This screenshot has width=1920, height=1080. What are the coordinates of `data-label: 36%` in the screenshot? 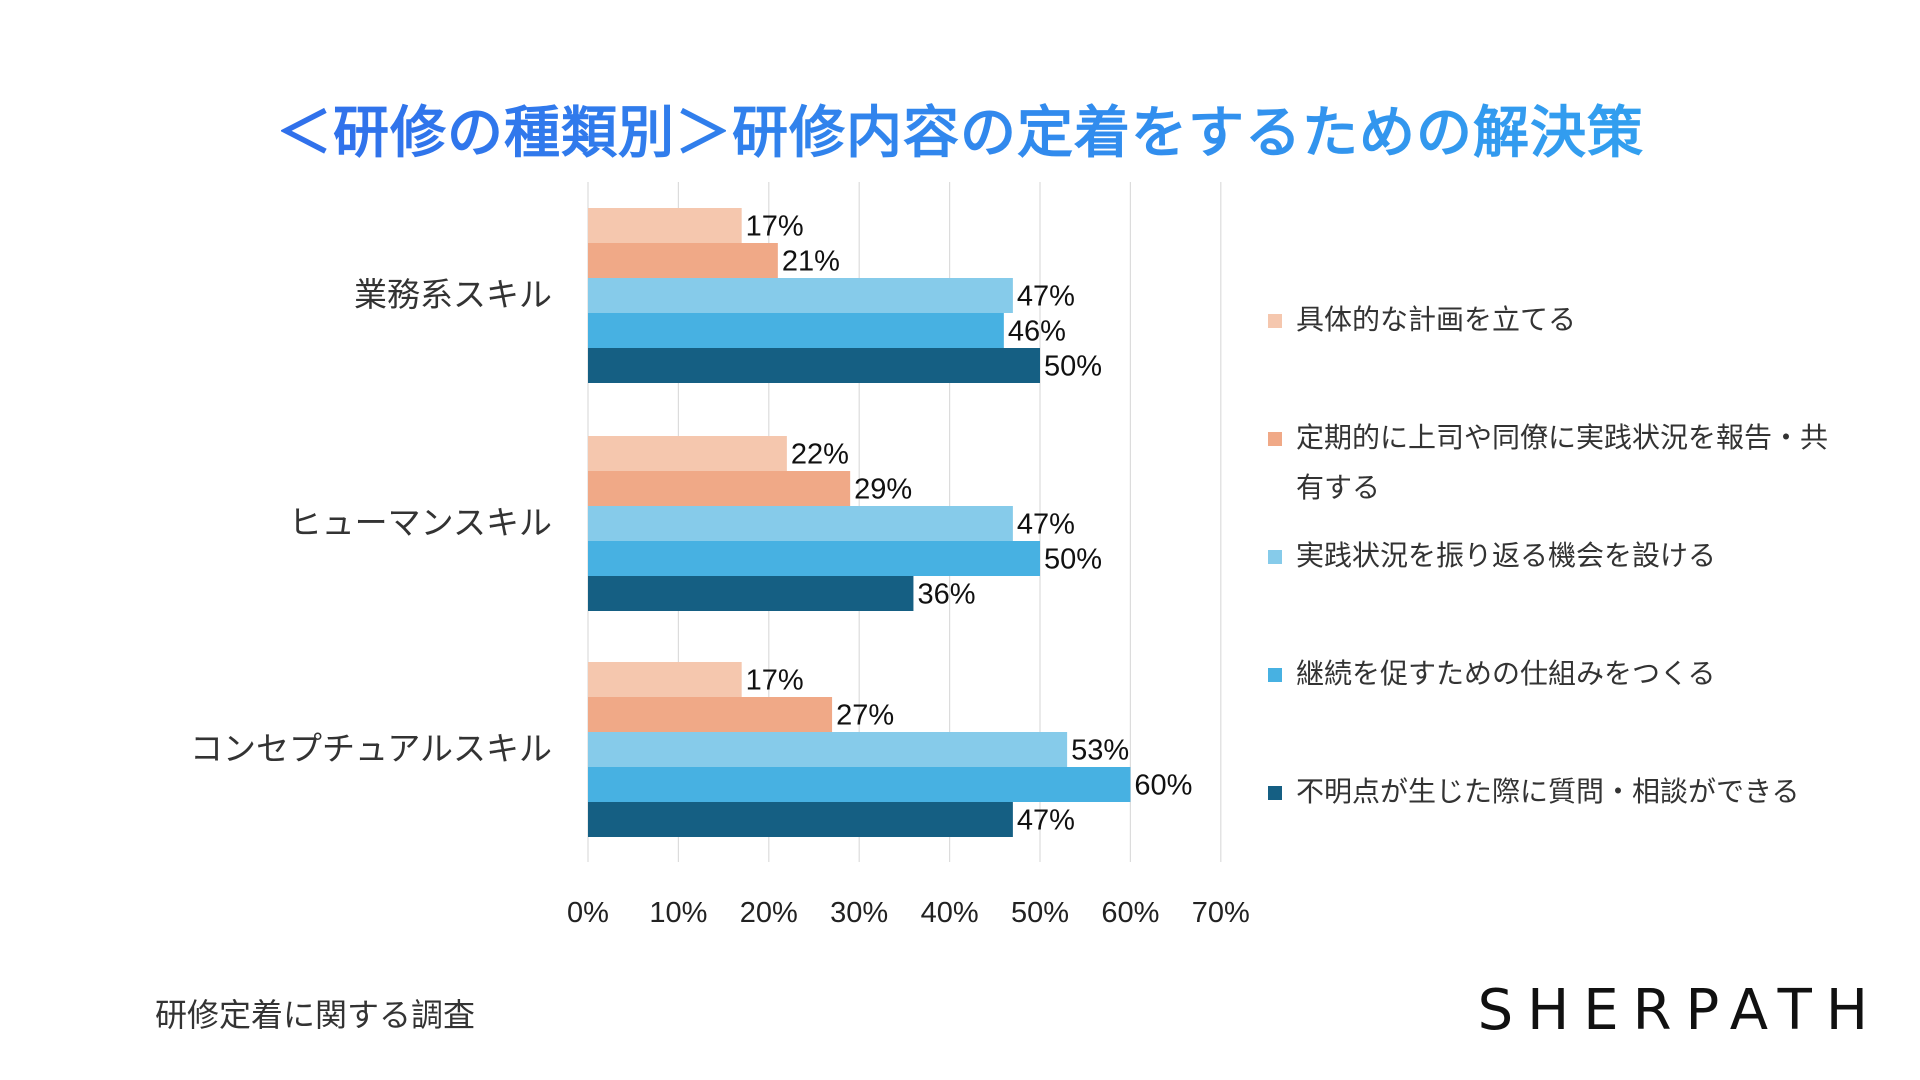 It's located at (946, 595).